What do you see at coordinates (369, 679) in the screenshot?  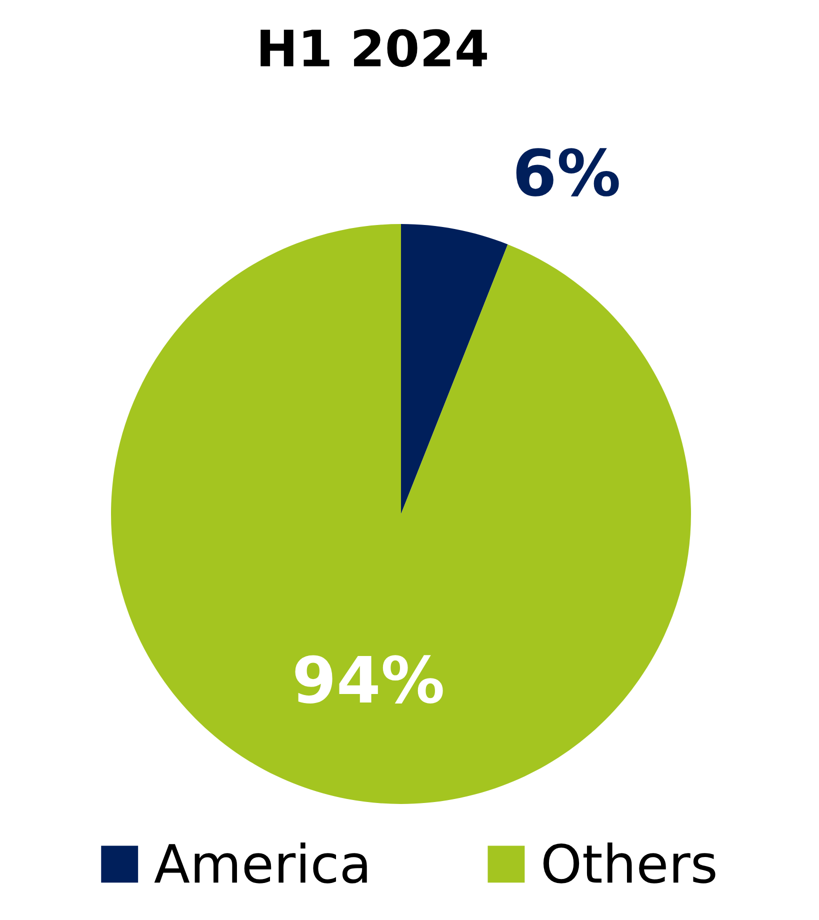 I see `data-label: 94%` at bounding box center [369, 679].